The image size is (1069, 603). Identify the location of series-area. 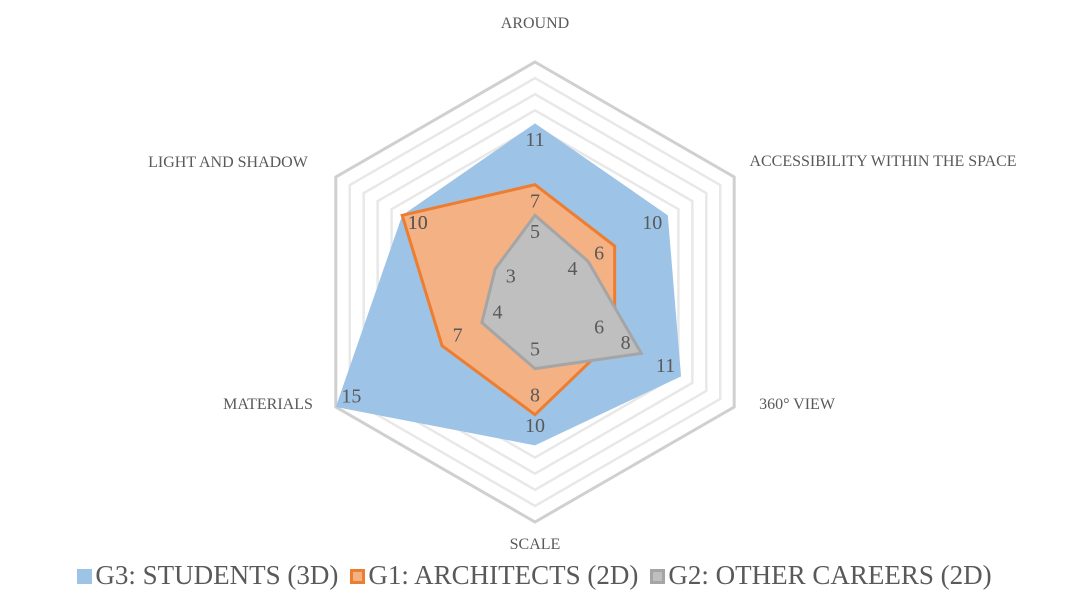
(562, 292).